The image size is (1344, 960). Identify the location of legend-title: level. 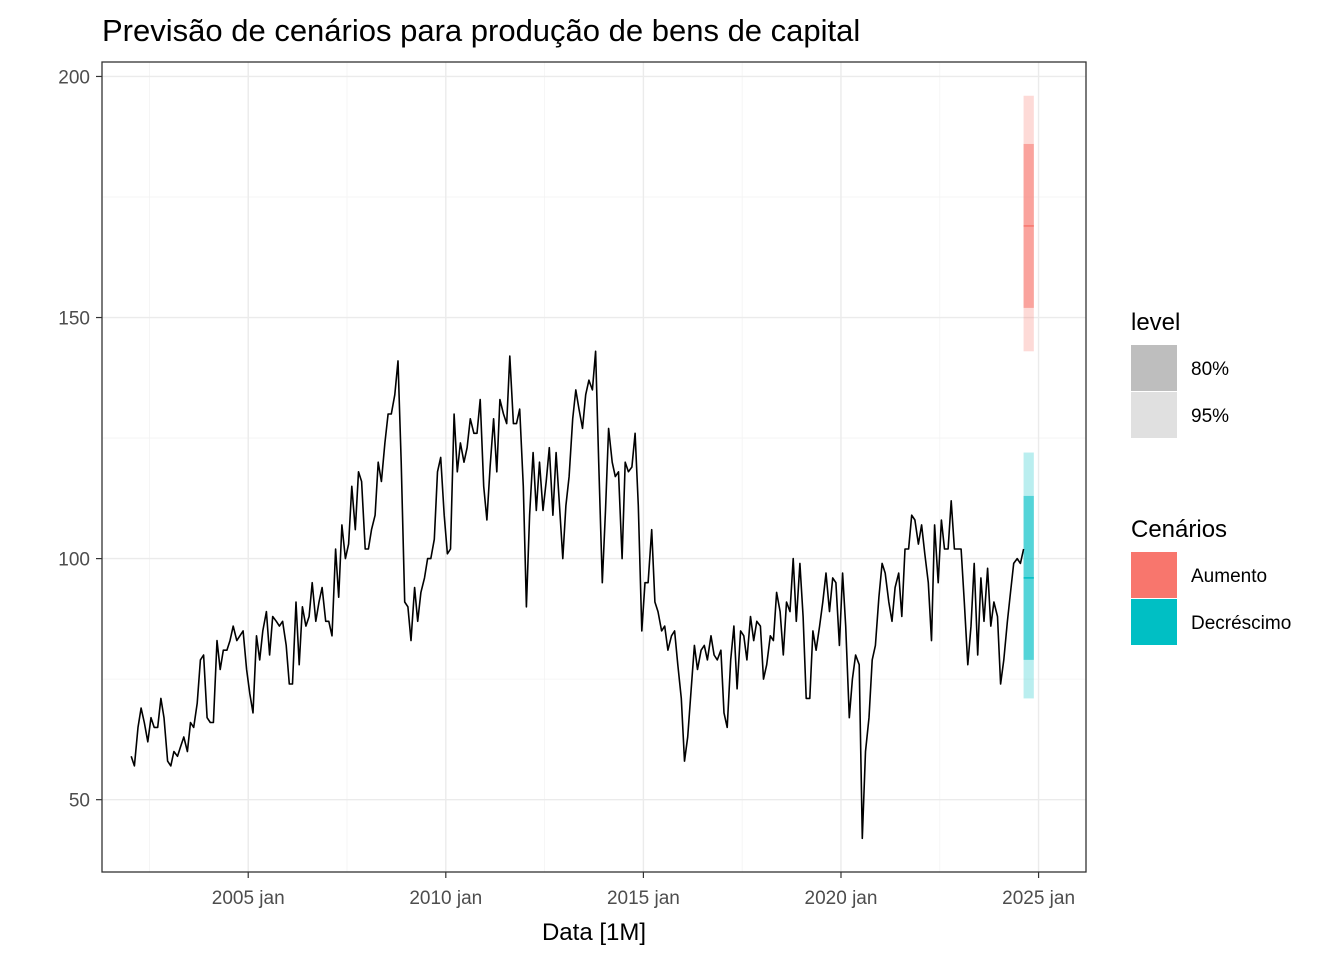
(1155, 322).